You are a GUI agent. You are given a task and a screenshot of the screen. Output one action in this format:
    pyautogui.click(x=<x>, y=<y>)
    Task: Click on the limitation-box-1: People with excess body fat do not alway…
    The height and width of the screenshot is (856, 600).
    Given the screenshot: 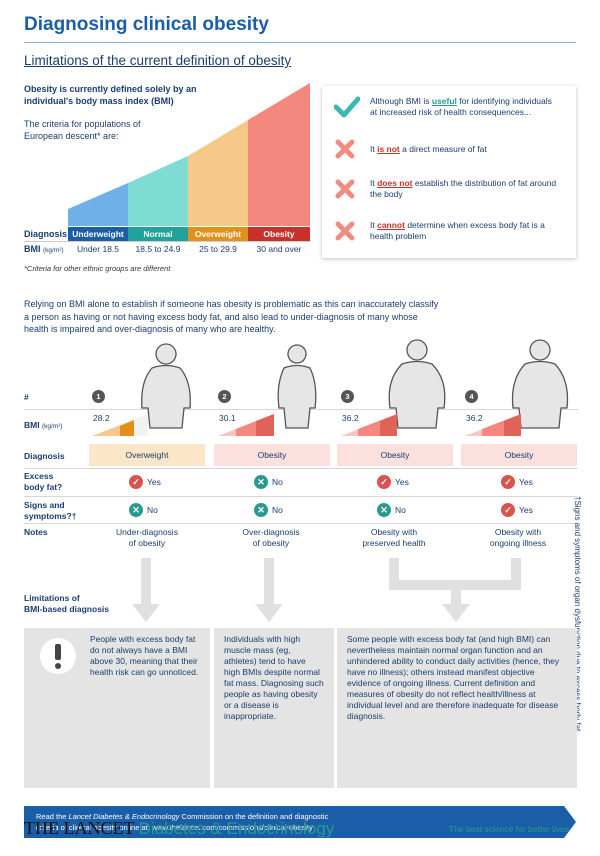 What is the action you would take?
    pyautogui.click(x=117, y=708)
    